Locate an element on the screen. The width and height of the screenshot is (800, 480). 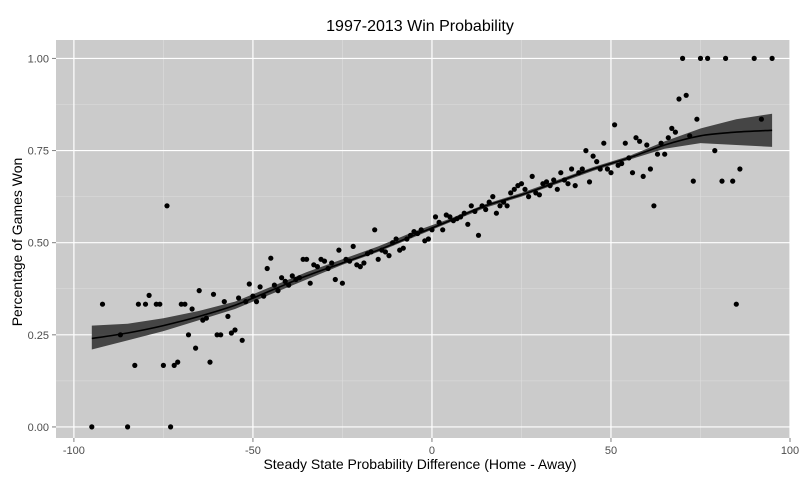
chart-title: 1997-2013 Win Probability is located at coordinates (420, 26).